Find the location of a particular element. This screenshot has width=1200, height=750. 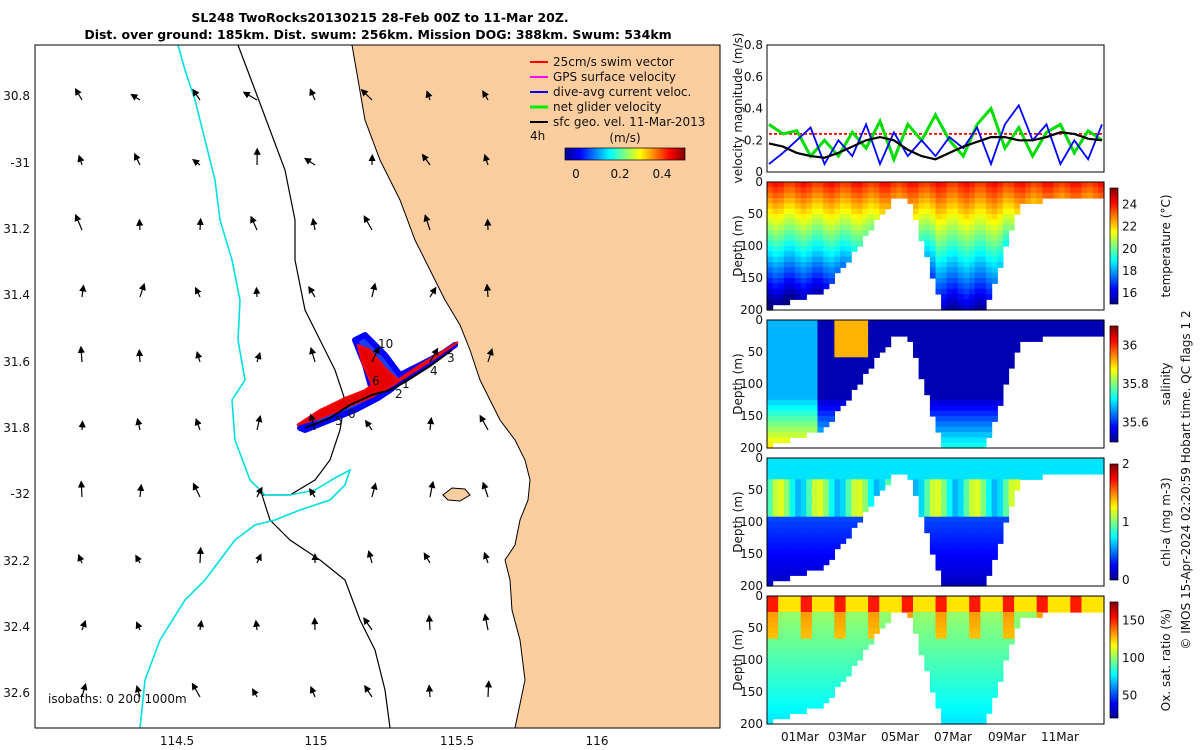

colorbar-tick: 150 is located at coordinates (1133, 621).